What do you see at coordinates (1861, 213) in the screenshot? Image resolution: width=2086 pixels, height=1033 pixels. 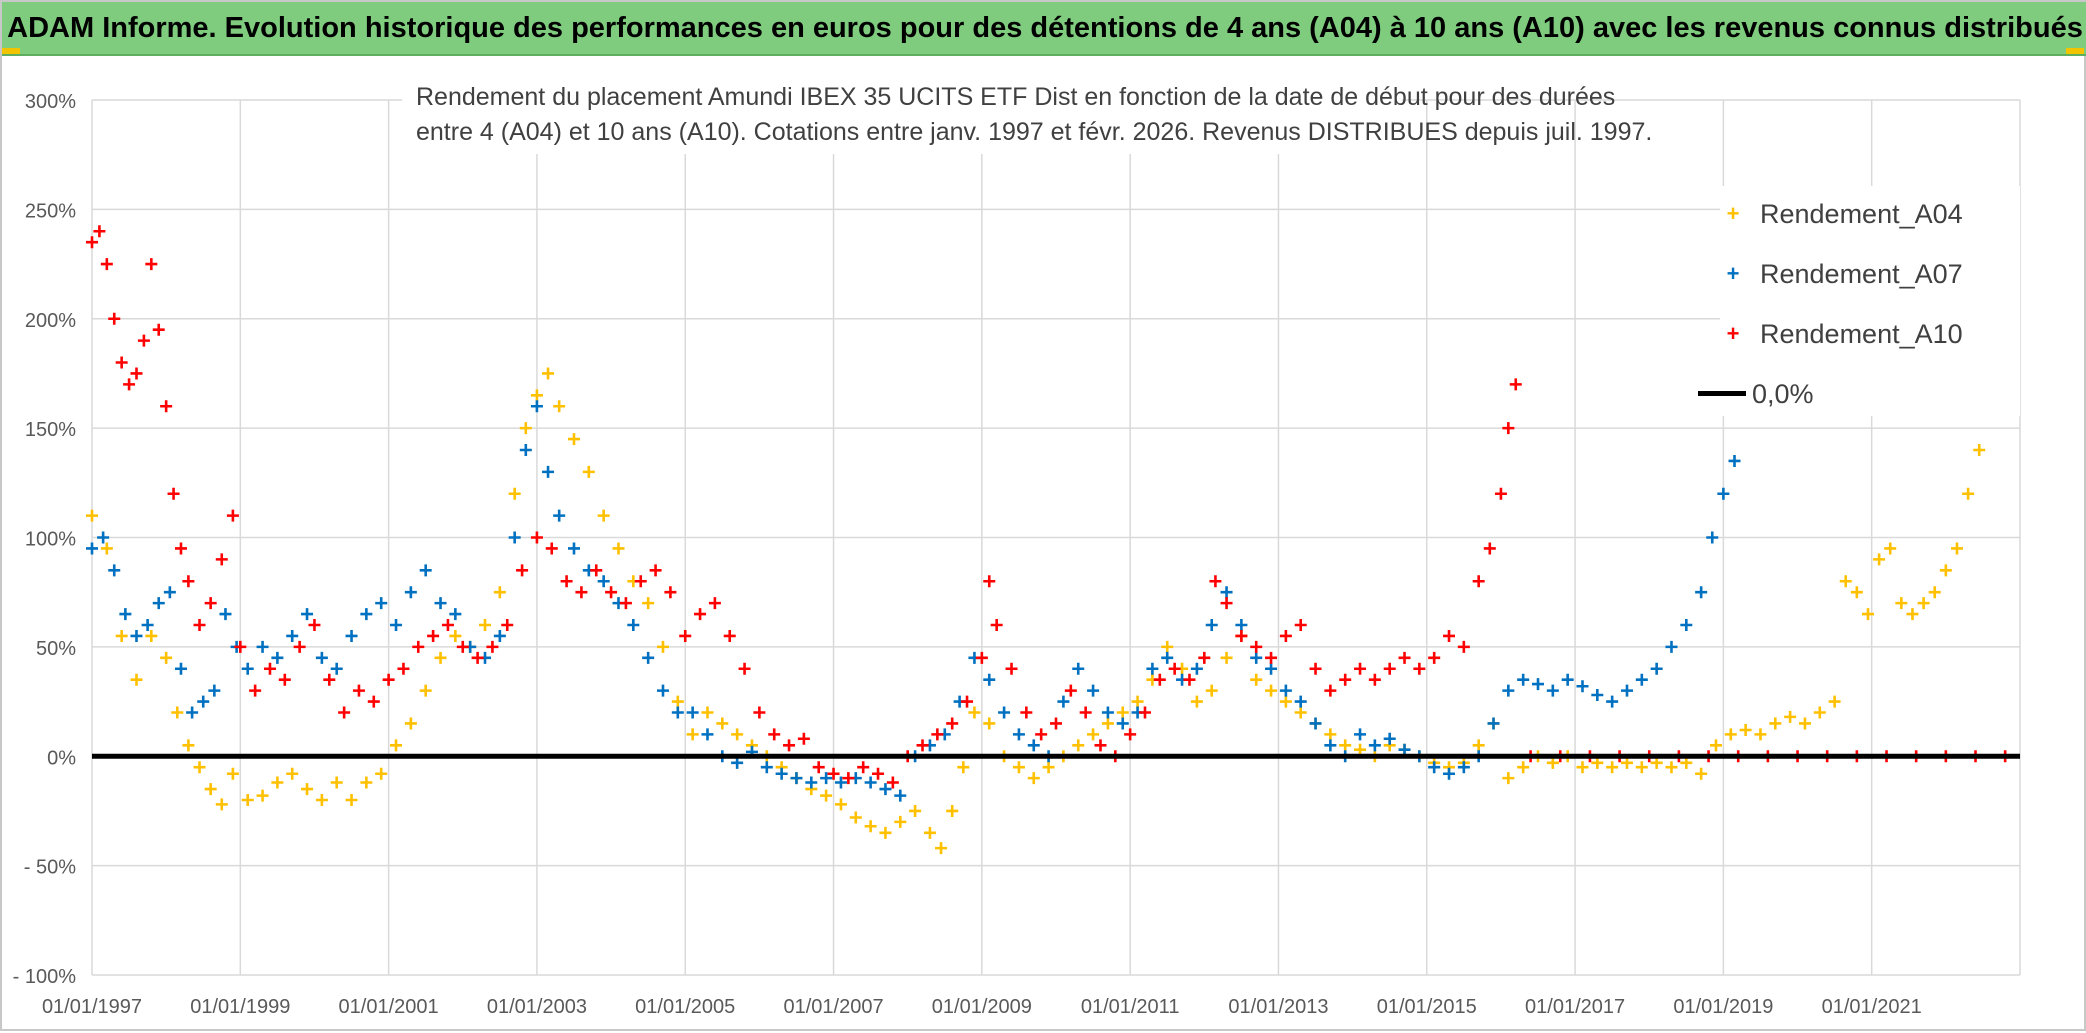 I see `legend-label-a04: Rendement_A04` at bounding box center [1861, 213].